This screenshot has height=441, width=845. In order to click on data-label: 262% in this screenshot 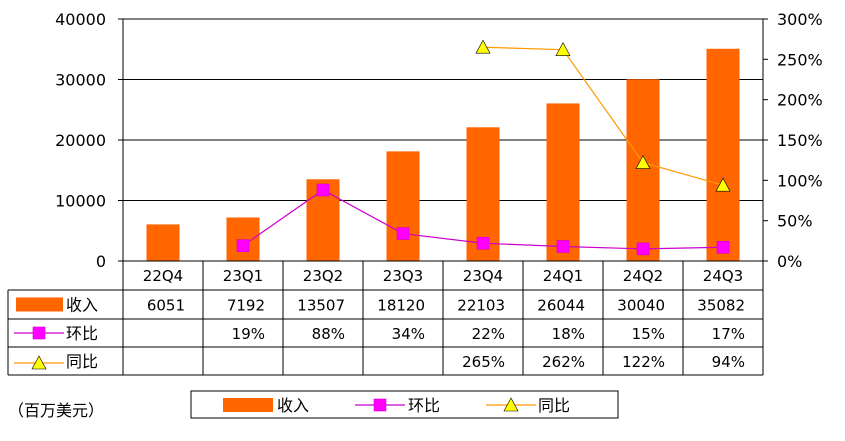, I will do `click(563, 362)`.